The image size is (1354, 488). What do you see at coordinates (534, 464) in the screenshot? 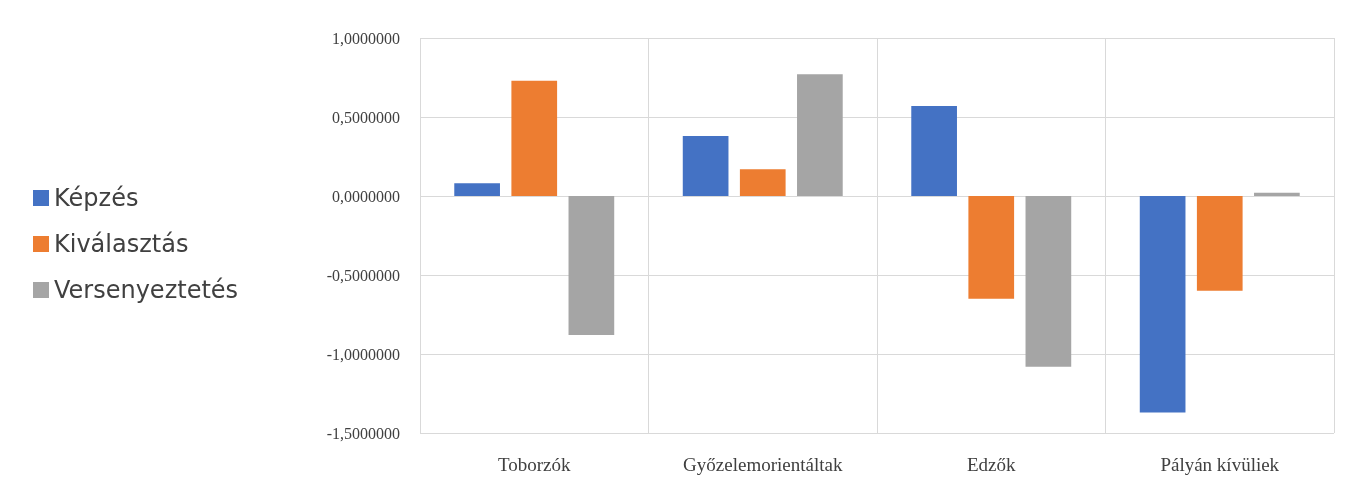
I see `x-tick-label: Toborzók` at bounding box center [534, 464].